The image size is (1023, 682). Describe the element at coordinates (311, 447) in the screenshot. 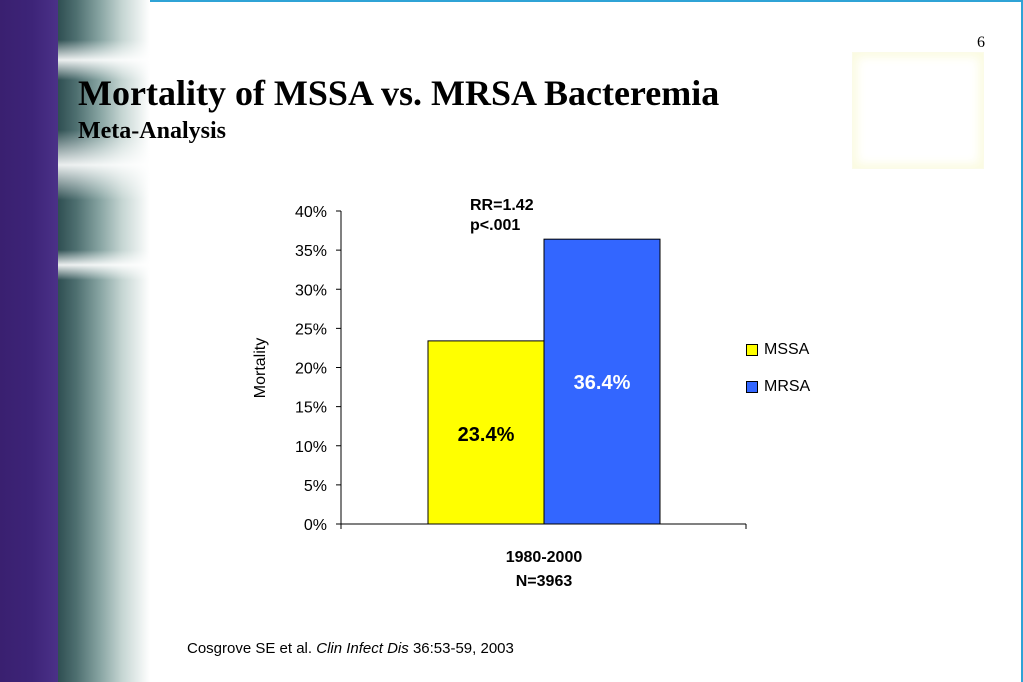

I see `y-tick-label: 10%` at that location.